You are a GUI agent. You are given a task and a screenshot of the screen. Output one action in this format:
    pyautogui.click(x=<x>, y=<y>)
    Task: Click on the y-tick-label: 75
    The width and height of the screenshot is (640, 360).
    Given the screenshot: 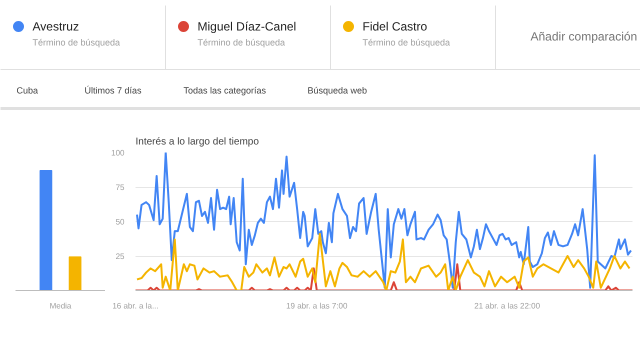 What is the action you would take?
    pyautogui.click(x=121, y=187)
    